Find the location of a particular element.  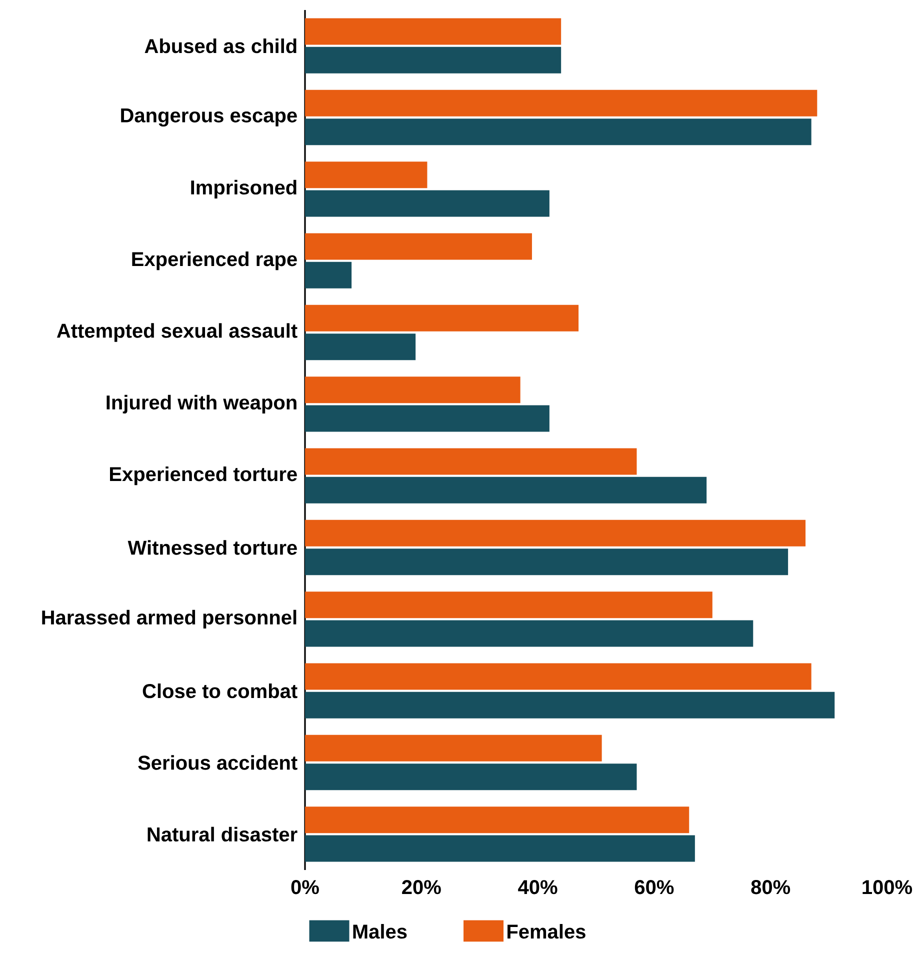

x-tick-label: 40% is located at coordinates (538, 887).